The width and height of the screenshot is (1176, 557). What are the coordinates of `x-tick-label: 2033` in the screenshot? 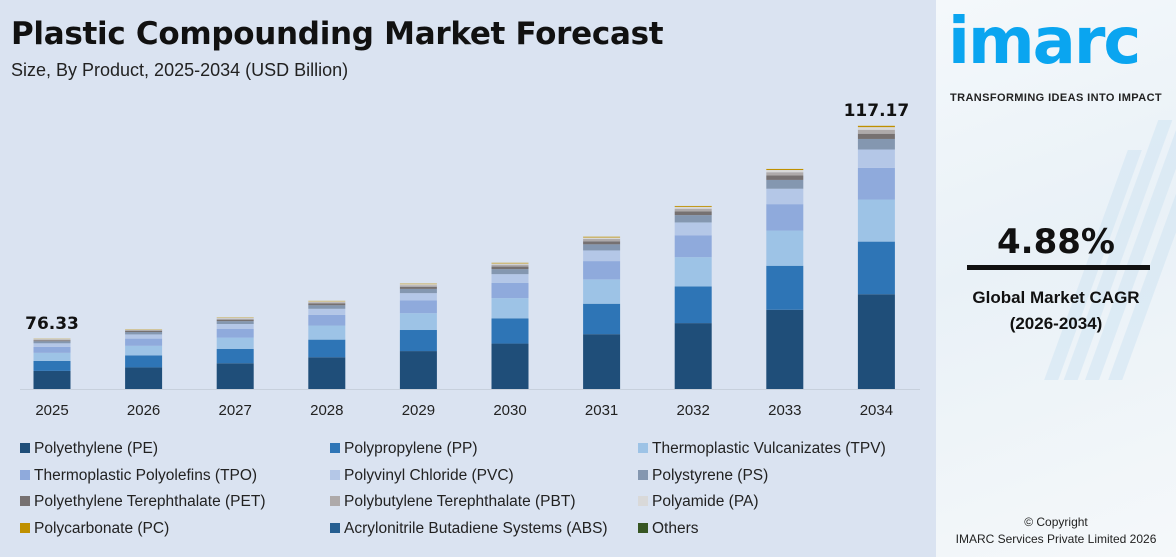 It's located at (784, 410).